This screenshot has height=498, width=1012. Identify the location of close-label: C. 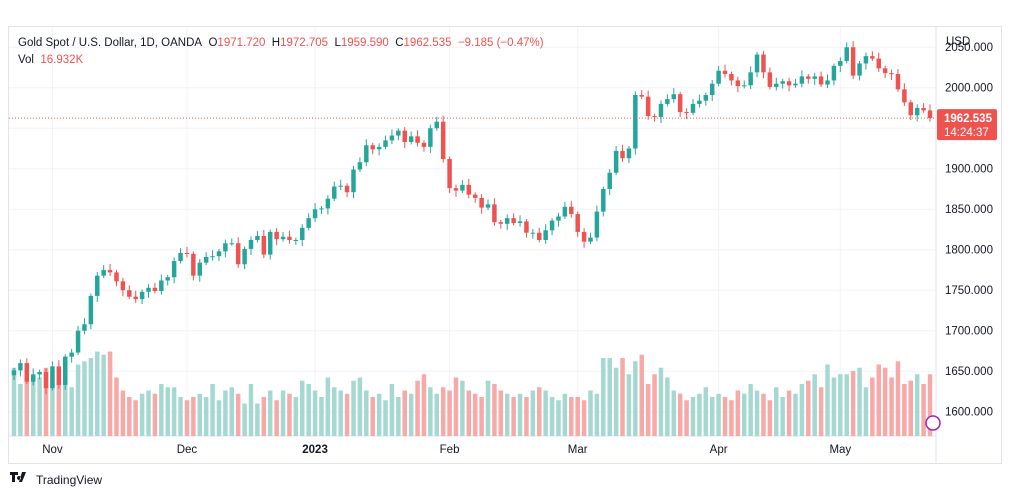
(399, 43).